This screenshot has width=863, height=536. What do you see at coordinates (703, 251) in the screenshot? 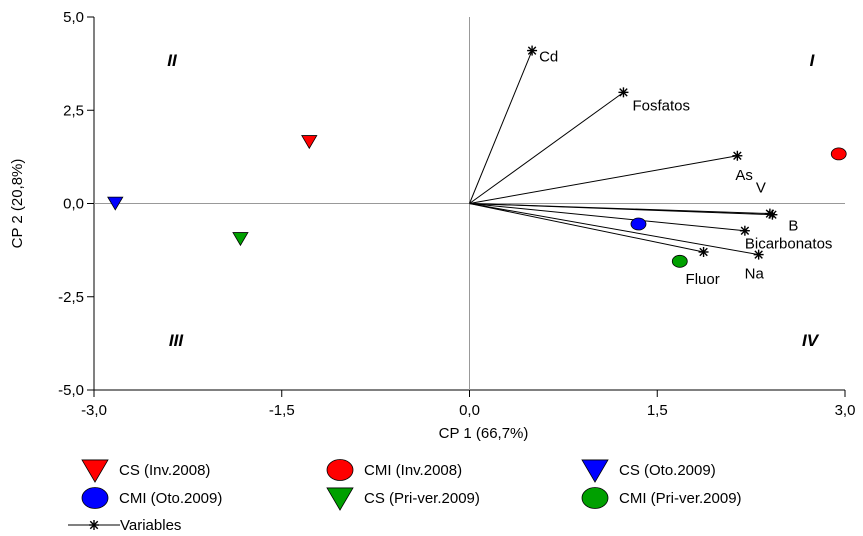
I see `vector-tip-fluor` at bounding box center [703, 251].